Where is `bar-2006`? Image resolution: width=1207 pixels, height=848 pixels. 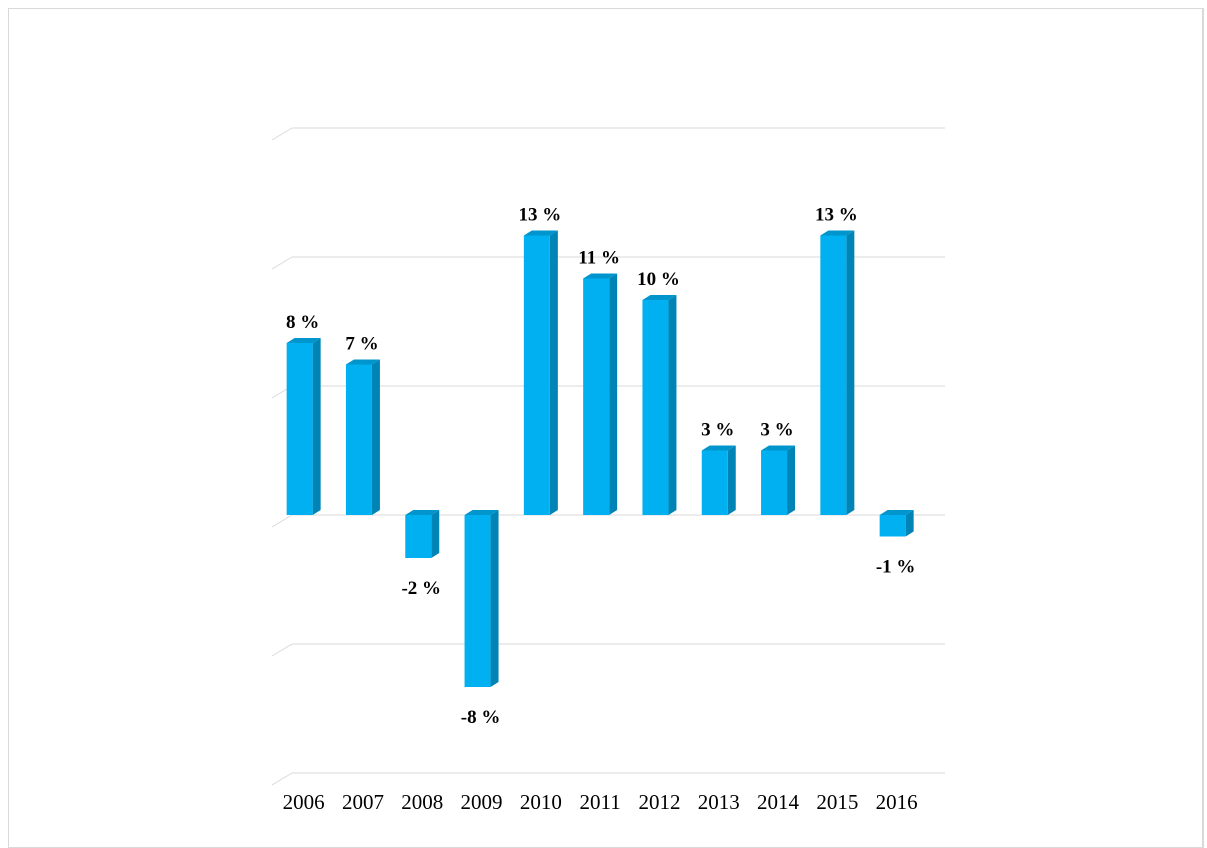
bar-2006 is located at coordinates (303, 426).